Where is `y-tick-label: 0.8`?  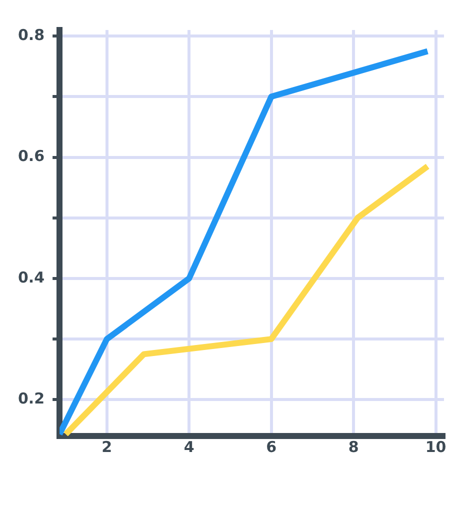
y-tick-label: 0.8 is located at coordinates (31, 35).